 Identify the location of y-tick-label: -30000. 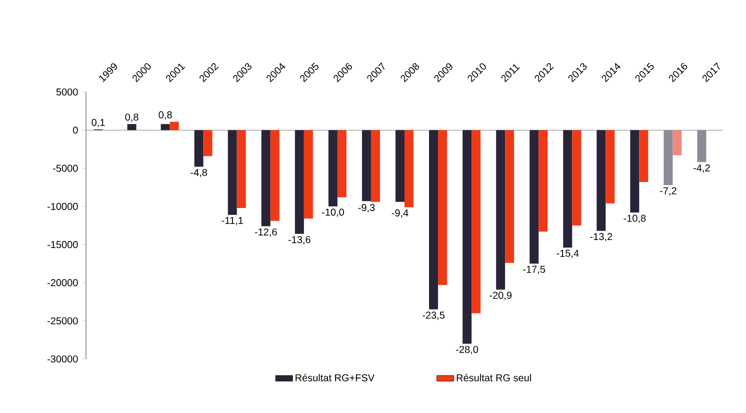
(63, 359).